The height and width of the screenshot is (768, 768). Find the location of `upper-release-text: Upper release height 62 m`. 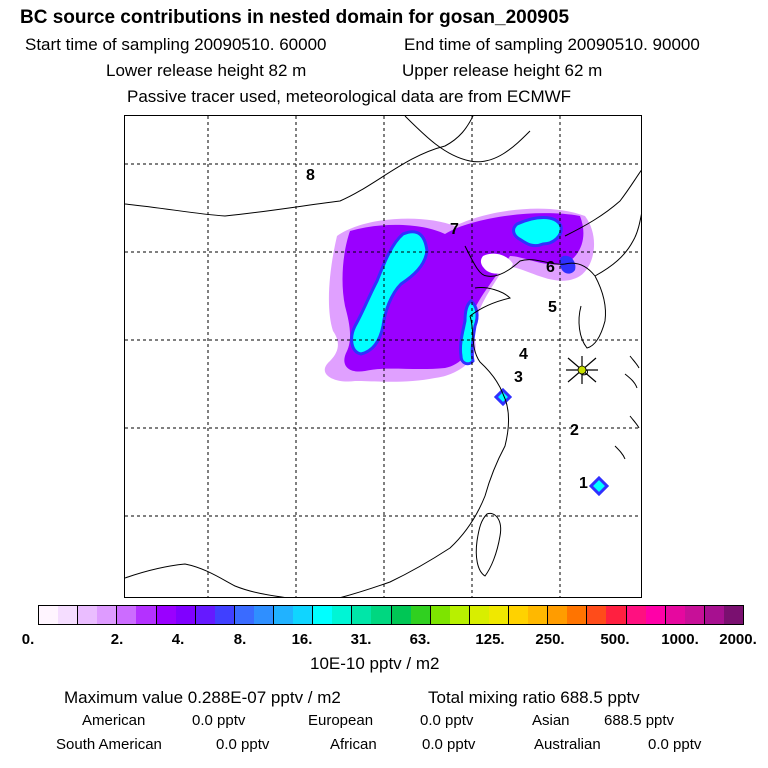

upper-release-text: Upper release height 62 m is located at coordinates (502, 70).